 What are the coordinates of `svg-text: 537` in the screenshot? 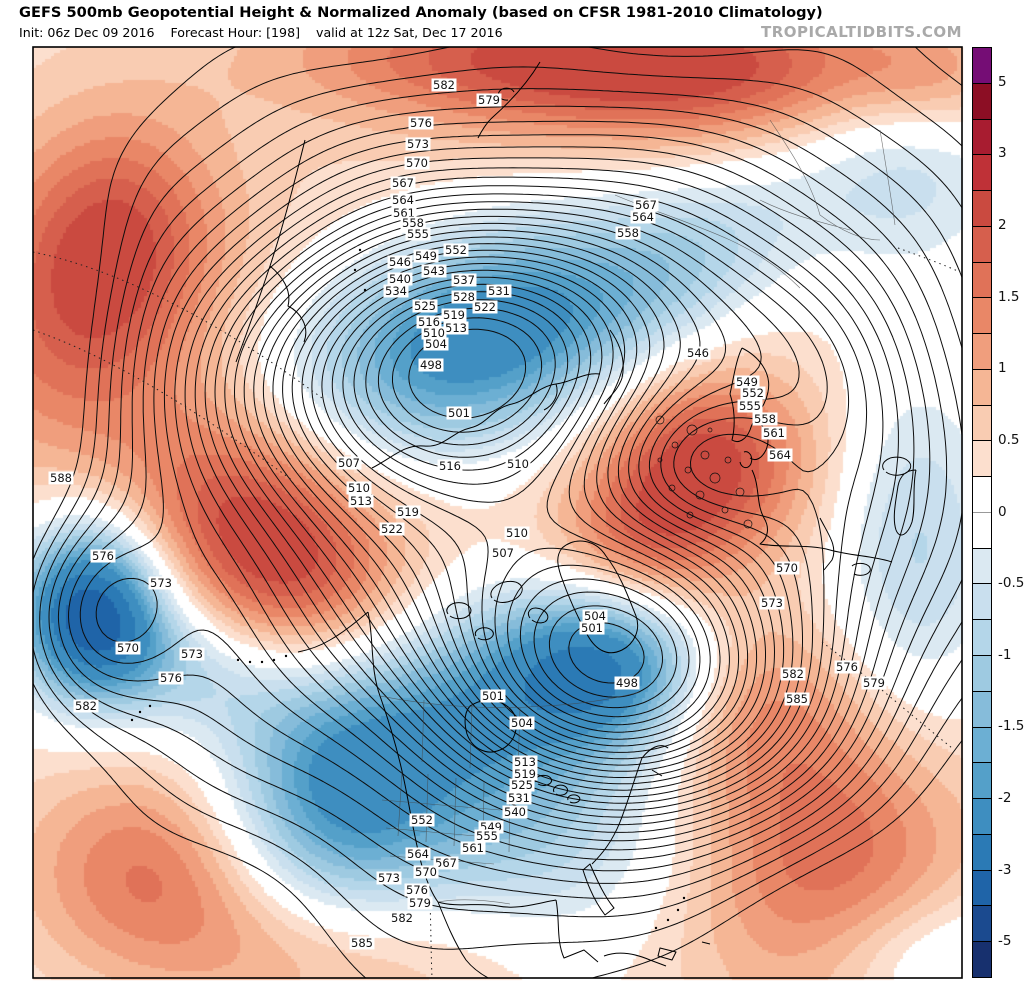 It's located at (464, 280).